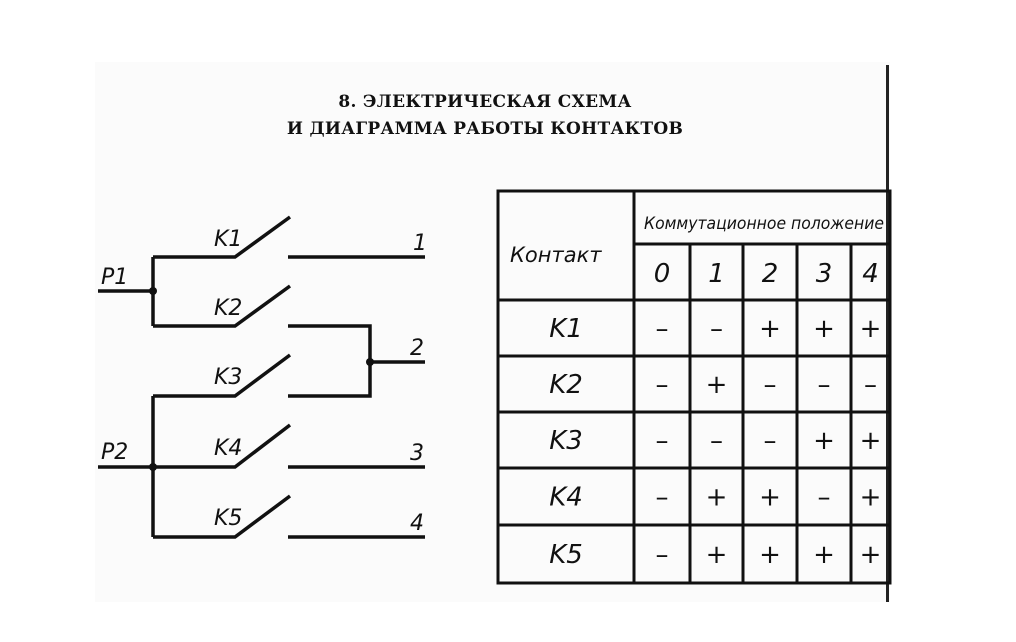 The width and height of the screenshot is (1016, 642). I want to click on contact-label-k5: K5, so click(228, 518).